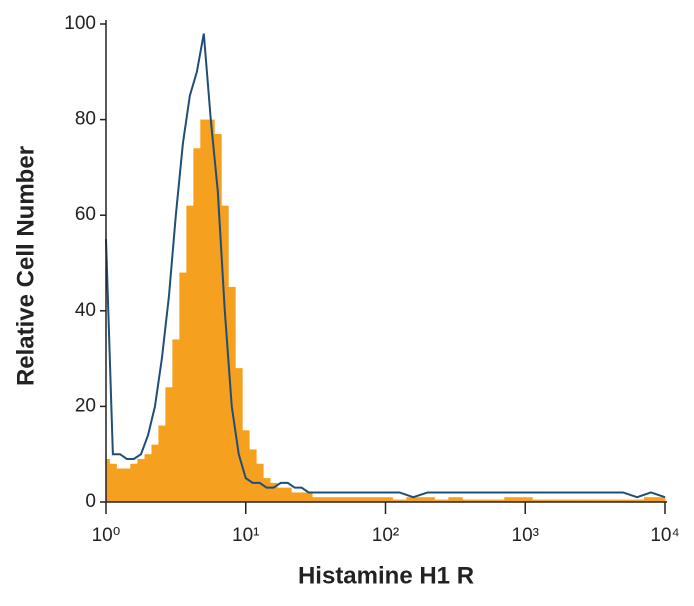 Image resolution: width=694 pixels, height=606 pixels. What do you see at coordinates (85, 119) in the screenshot?
I see `y-tick-label: 80` at bounding box center [85, 119].